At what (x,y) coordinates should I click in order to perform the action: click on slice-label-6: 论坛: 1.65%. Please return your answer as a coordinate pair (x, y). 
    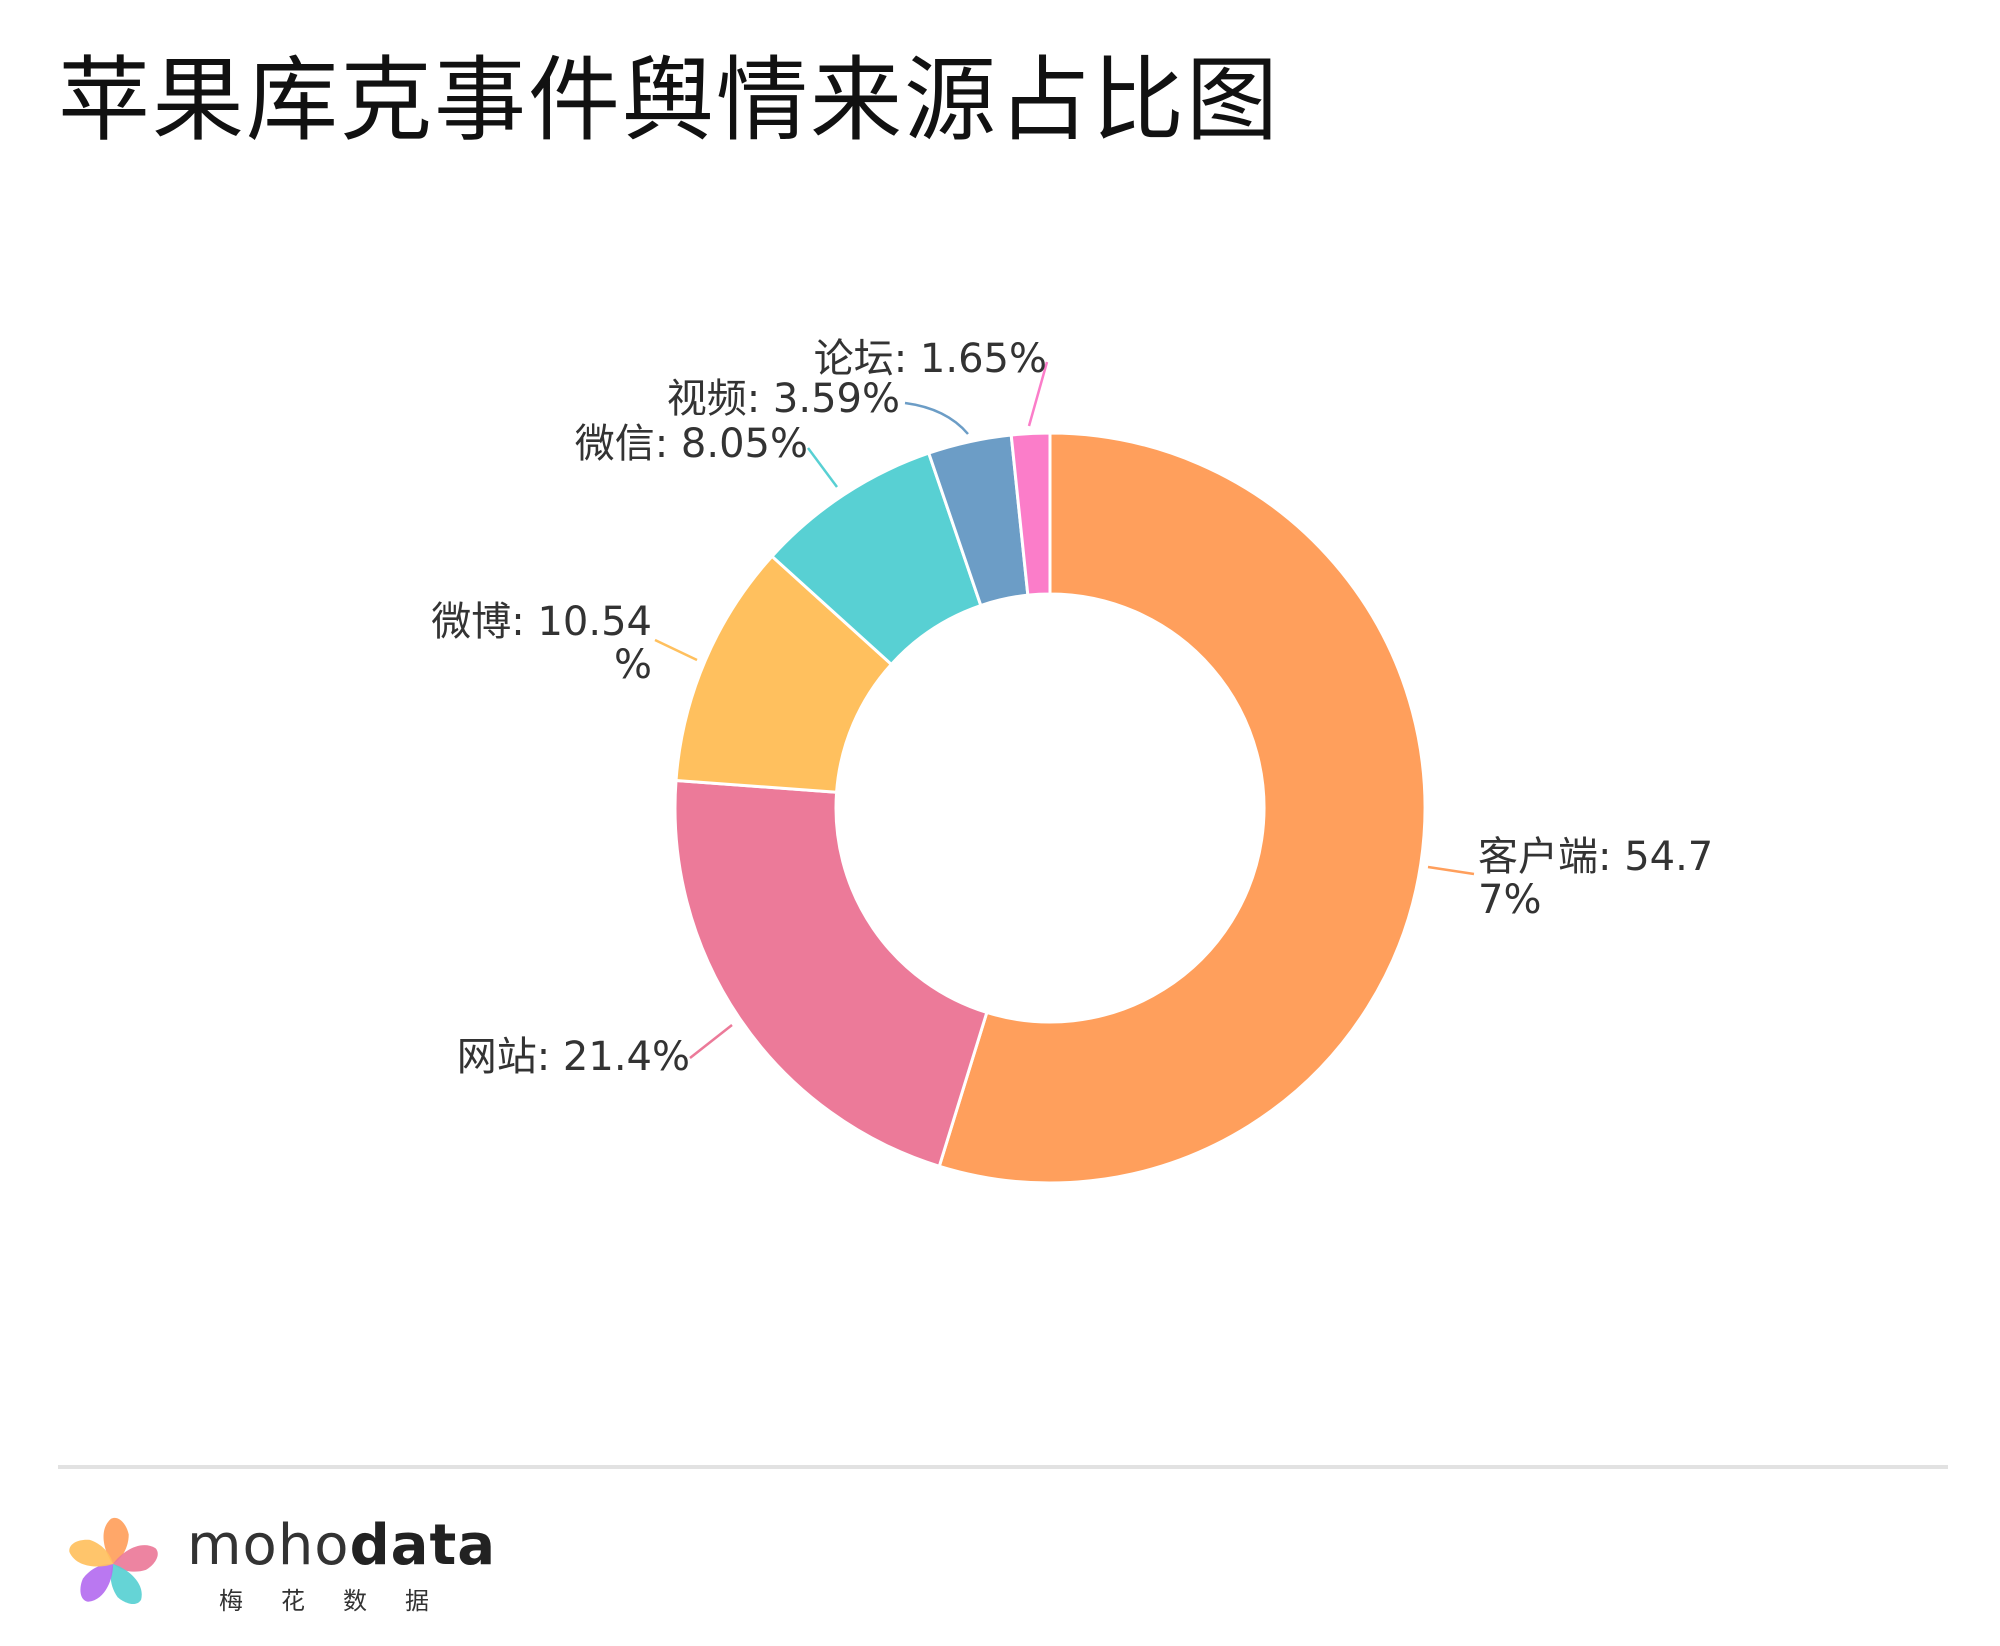
    Looking at the image, I should click on (930, 359).